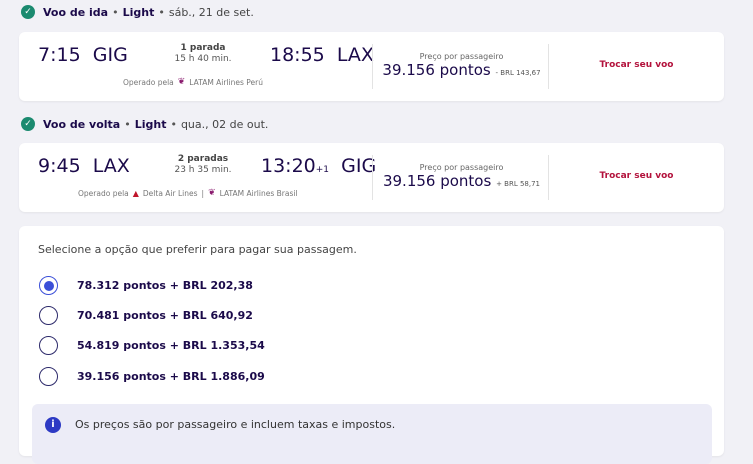 This screenshot has width=753, height=464. I want to click on arrival: 18:55 LAX, so click(322, 55).